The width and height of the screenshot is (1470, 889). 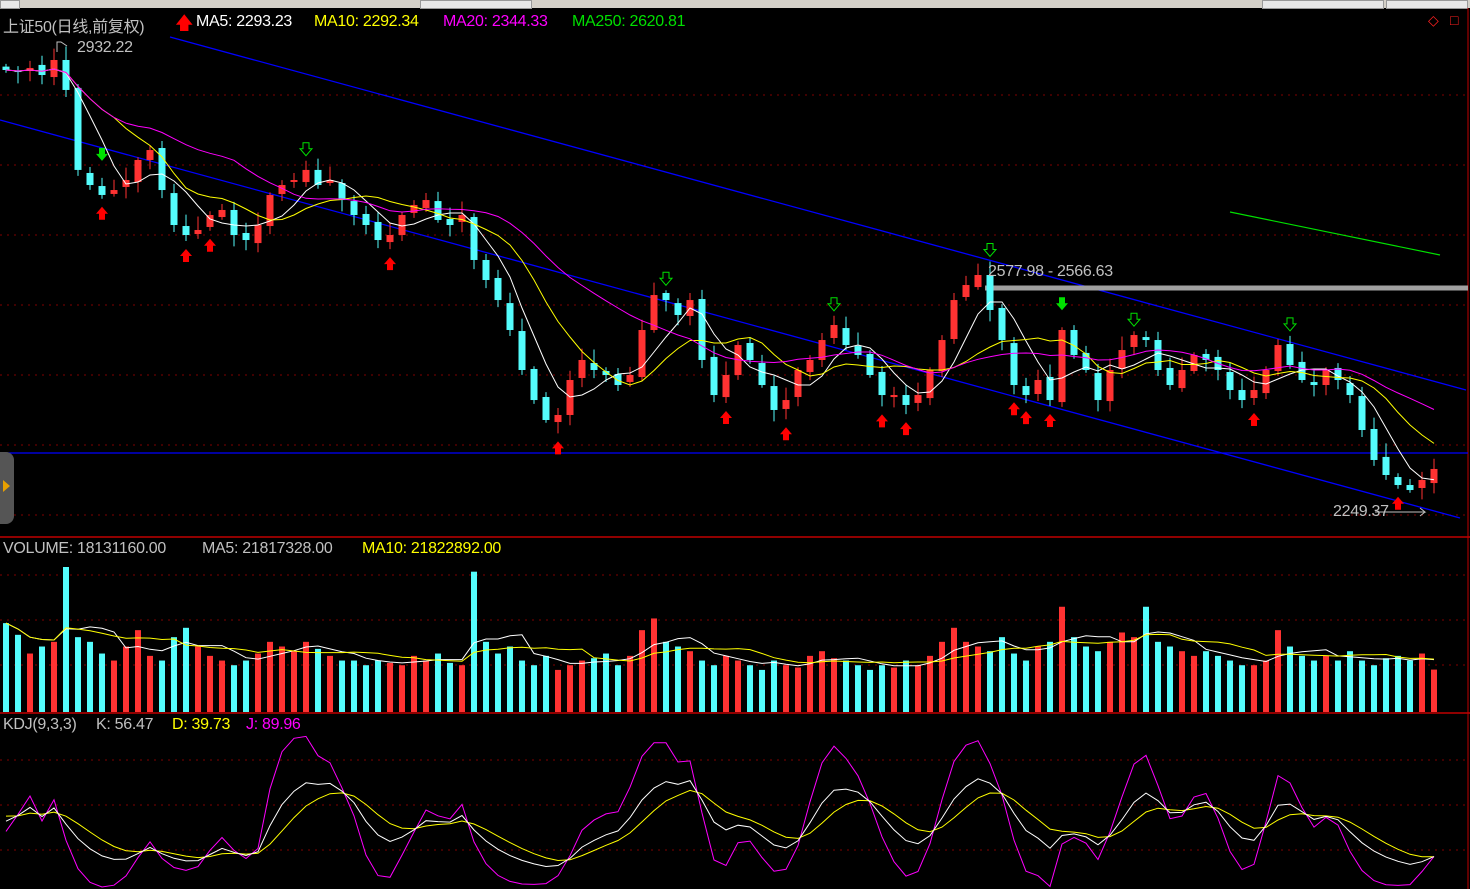 I want to click on kdj-k-label: K: 56.47, so click(x=125, y=724).